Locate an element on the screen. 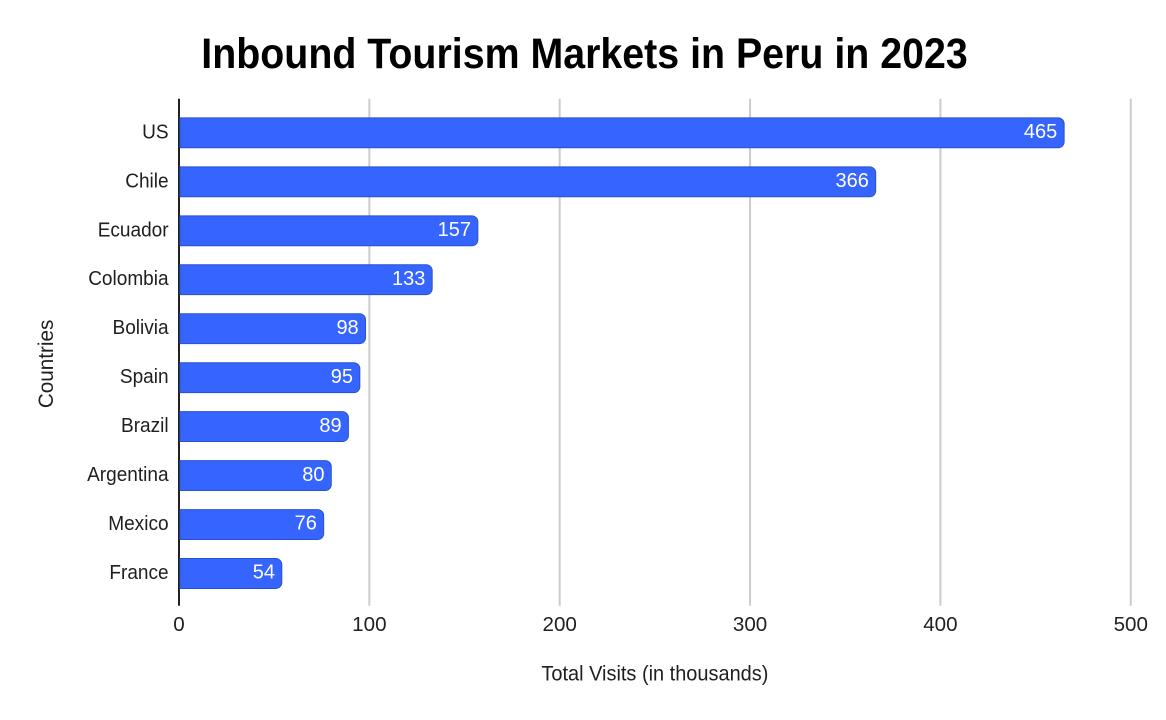  svg-text: US is located at coordinates (155, 132).